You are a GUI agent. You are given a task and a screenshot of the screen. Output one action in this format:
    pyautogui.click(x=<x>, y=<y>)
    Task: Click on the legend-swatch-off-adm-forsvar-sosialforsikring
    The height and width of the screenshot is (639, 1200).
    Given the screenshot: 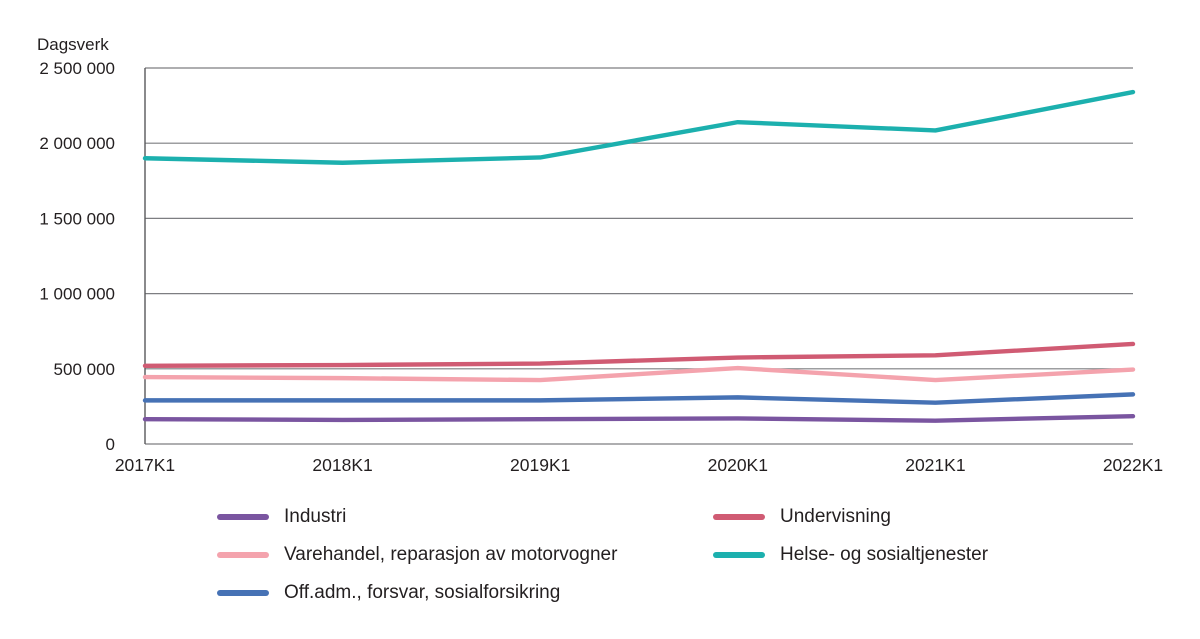 What is the action you would take?
    pyautogui.click(x=243, y=593)
    